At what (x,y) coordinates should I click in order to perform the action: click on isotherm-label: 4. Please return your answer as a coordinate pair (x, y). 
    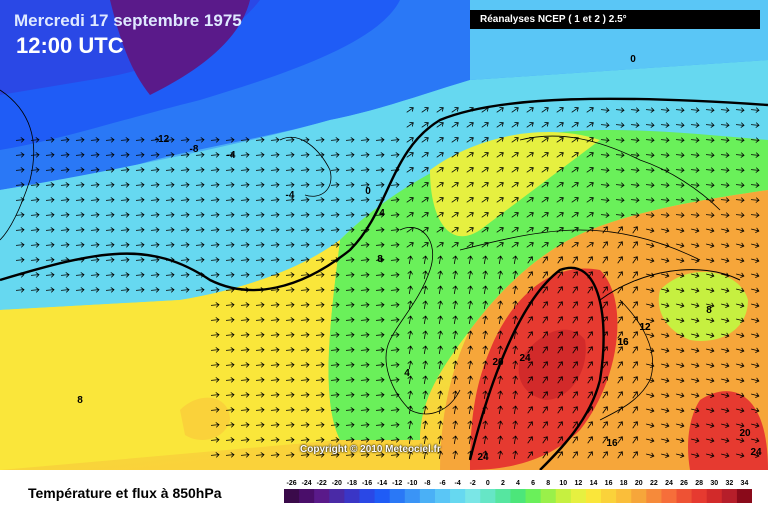
    Looking at the image, I should click on (382, 213).